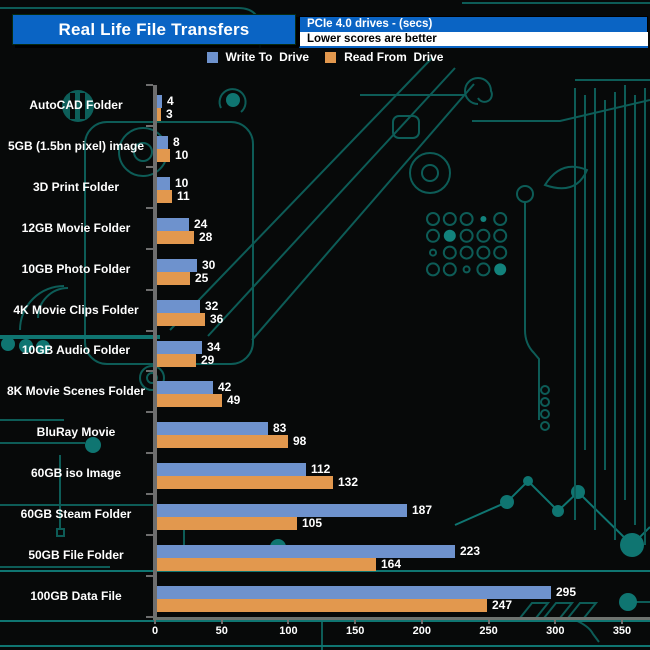 The height and width of the screenshot is (650, 650). Describe the element at coordinates (355, 630) in the screenshot. I see `x-axis-tick-label: 150` at that location.